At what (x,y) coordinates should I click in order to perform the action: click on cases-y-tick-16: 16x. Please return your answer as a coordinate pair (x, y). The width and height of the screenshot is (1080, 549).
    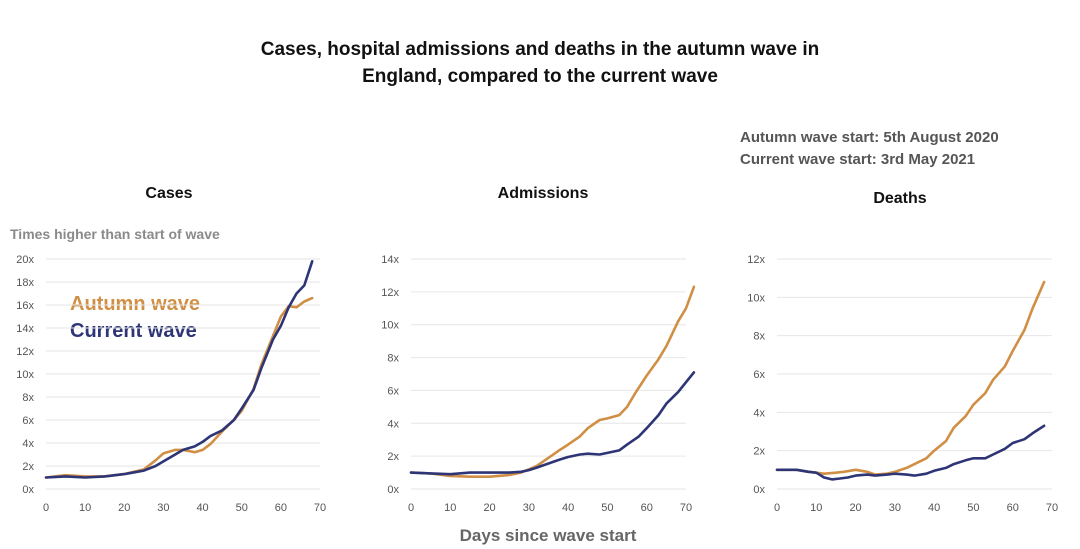
    Looking at the image, I should click on (25, 306).